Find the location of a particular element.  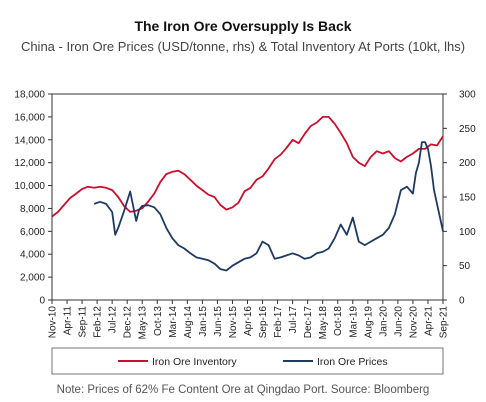

right-axis-tick-label: 300 is located at coordinates (467, 95).